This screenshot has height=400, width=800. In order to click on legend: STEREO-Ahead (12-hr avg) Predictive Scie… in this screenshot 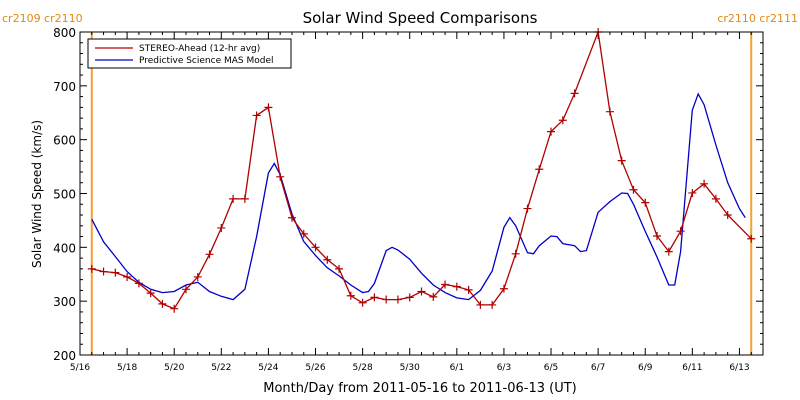, I will do `click(189, 53)`.